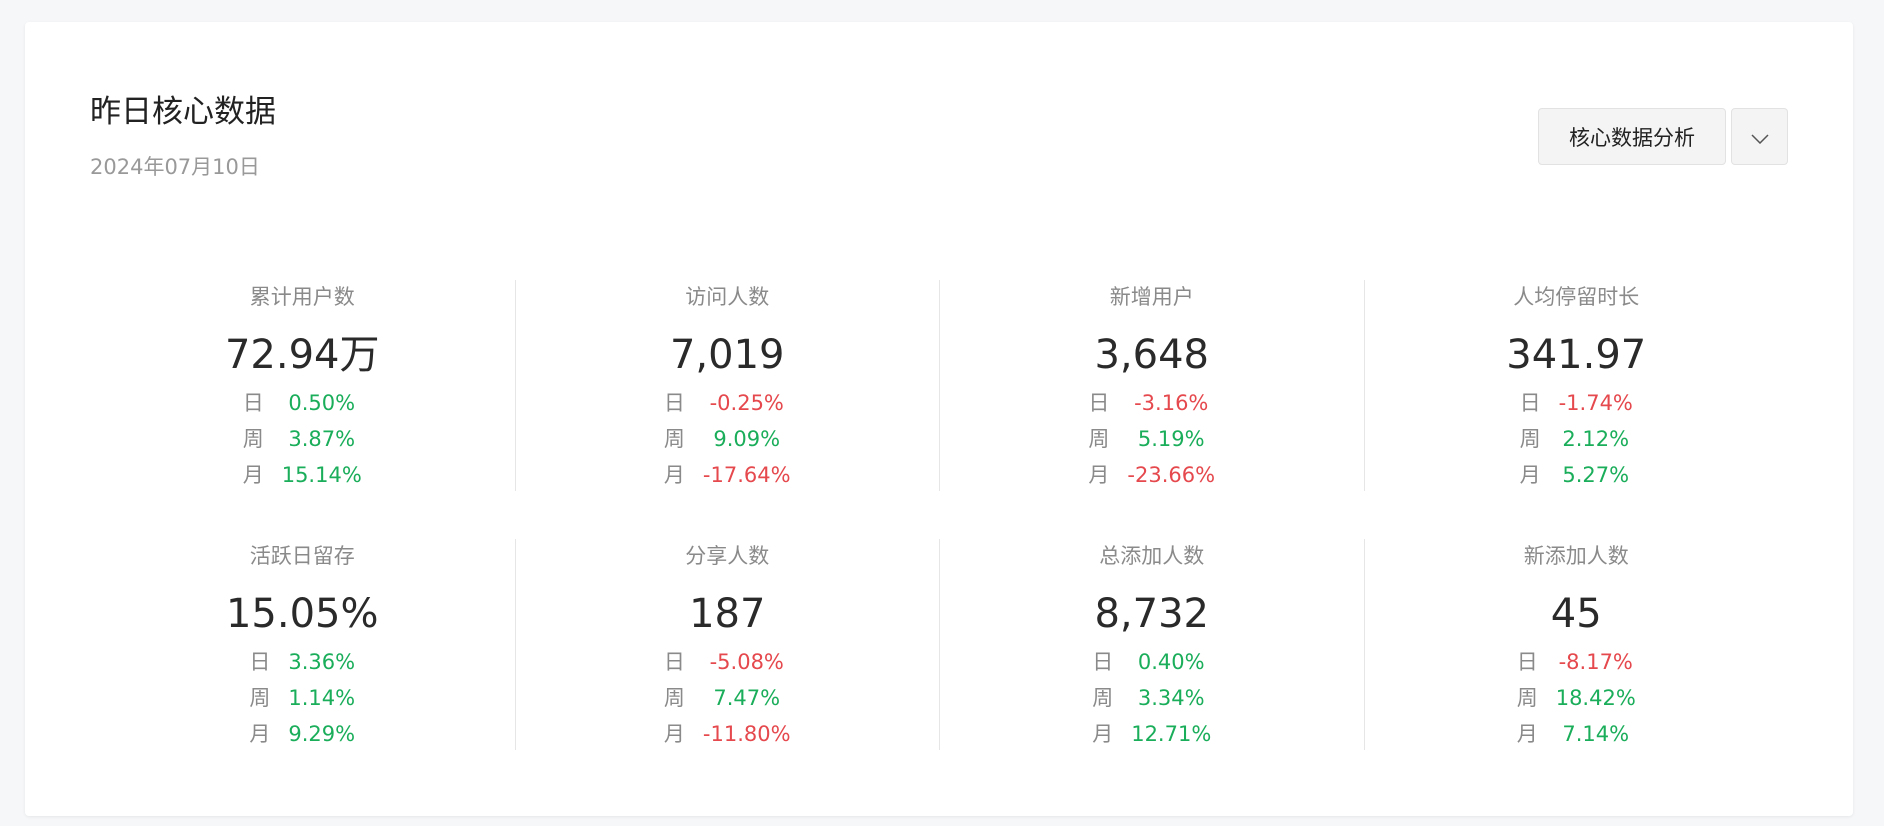  What do you see at coordinates (727, 614) in the screenshot?
I see `metric-value: 187` at bounding box center [727, 614].